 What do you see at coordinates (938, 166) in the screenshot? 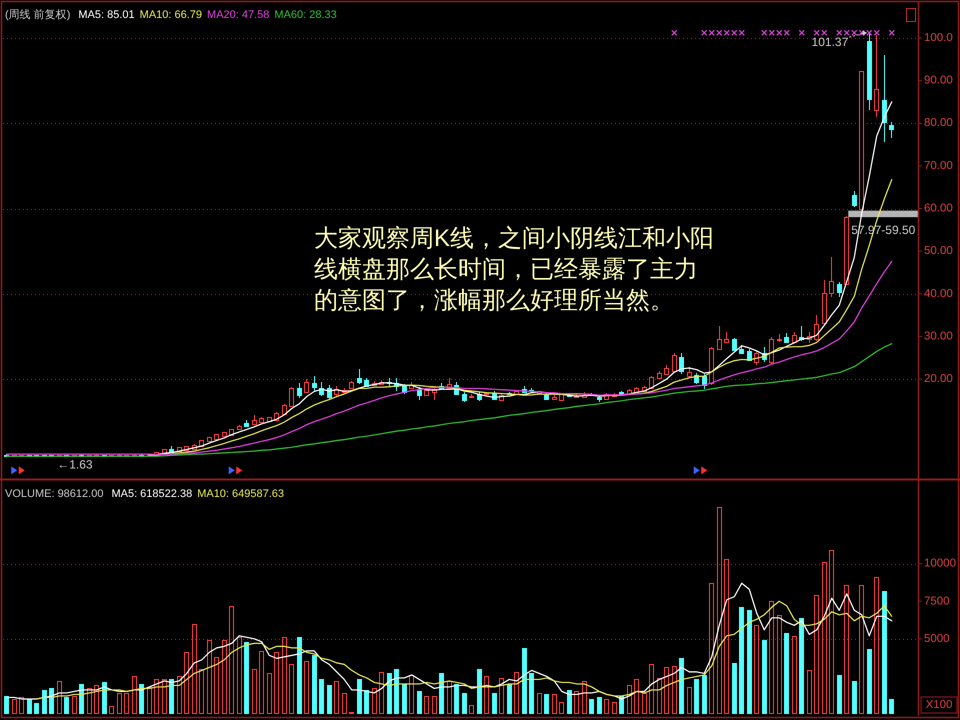
I see `y-tick-label: 70.00` at bounding box center [938, 166].